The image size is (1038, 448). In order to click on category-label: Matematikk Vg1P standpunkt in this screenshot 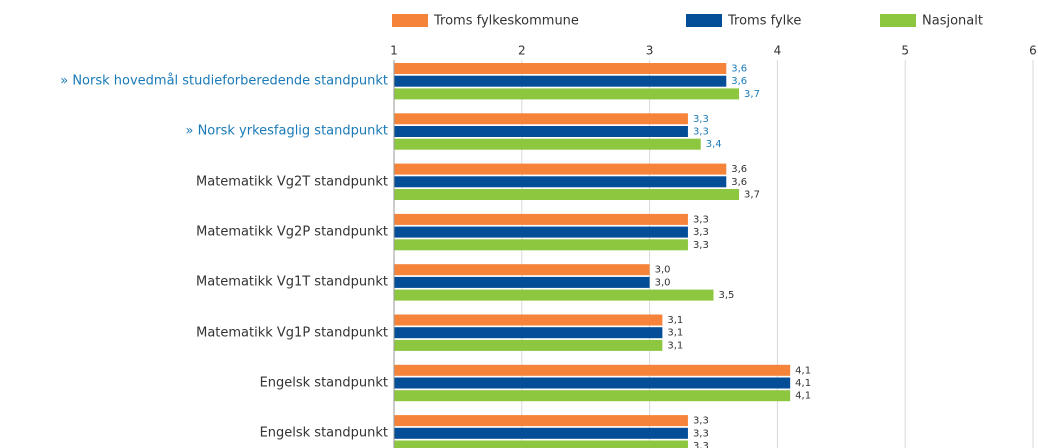, I will do `click(292, 332)`.